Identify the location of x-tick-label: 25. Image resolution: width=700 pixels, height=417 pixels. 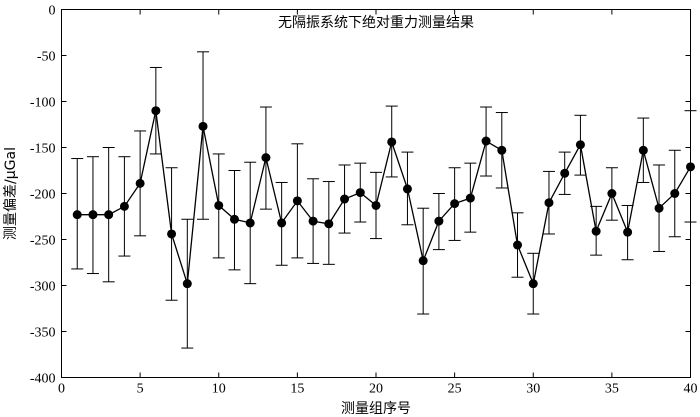
(455, 389).